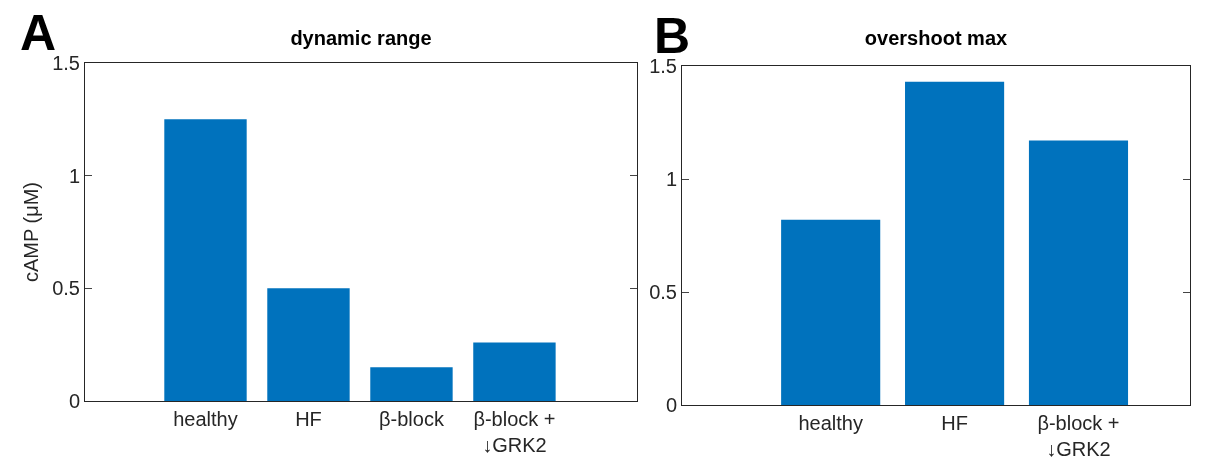 This screenshot has height=462, width=1221. Describe the element at coordinates (936, 38) in the screenshot. I see `chart-title: overshoot max` at that location.